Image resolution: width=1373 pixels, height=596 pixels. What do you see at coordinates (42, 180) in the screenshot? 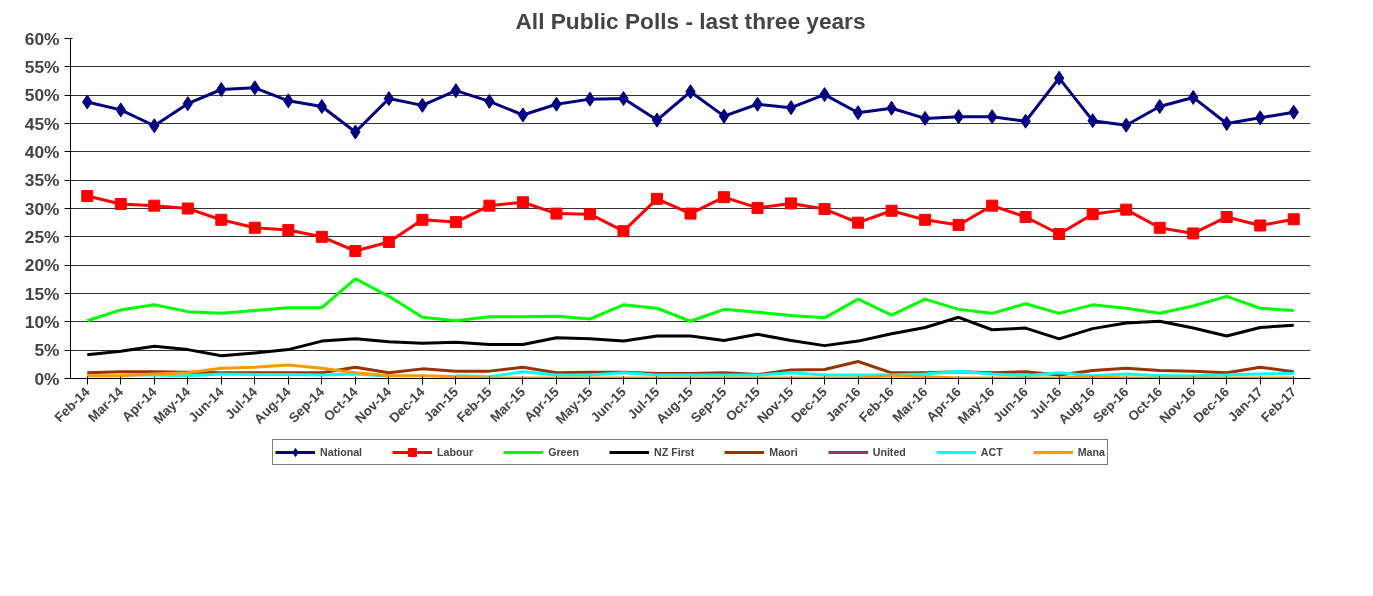
I see `y-tick-label: 35%` at bounding box center [42, 180].